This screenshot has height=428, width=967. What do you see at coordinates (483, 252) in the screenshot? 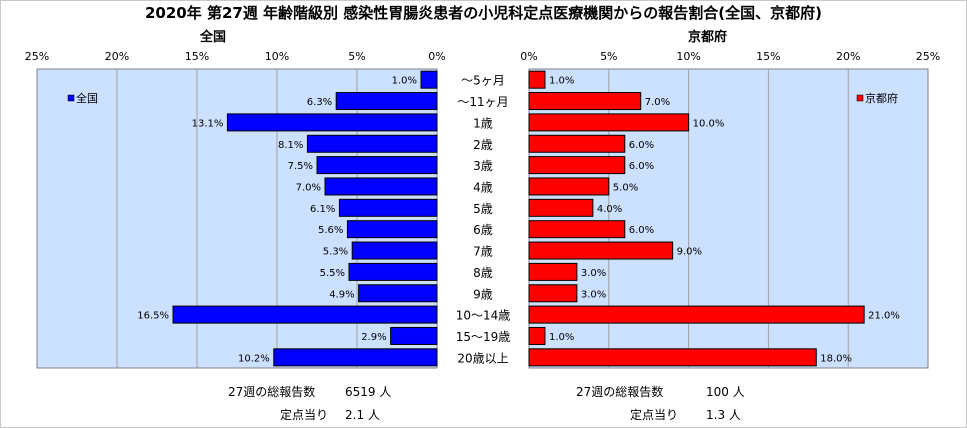
I see `category-label: 7歳` at bounding box center [483, 252].